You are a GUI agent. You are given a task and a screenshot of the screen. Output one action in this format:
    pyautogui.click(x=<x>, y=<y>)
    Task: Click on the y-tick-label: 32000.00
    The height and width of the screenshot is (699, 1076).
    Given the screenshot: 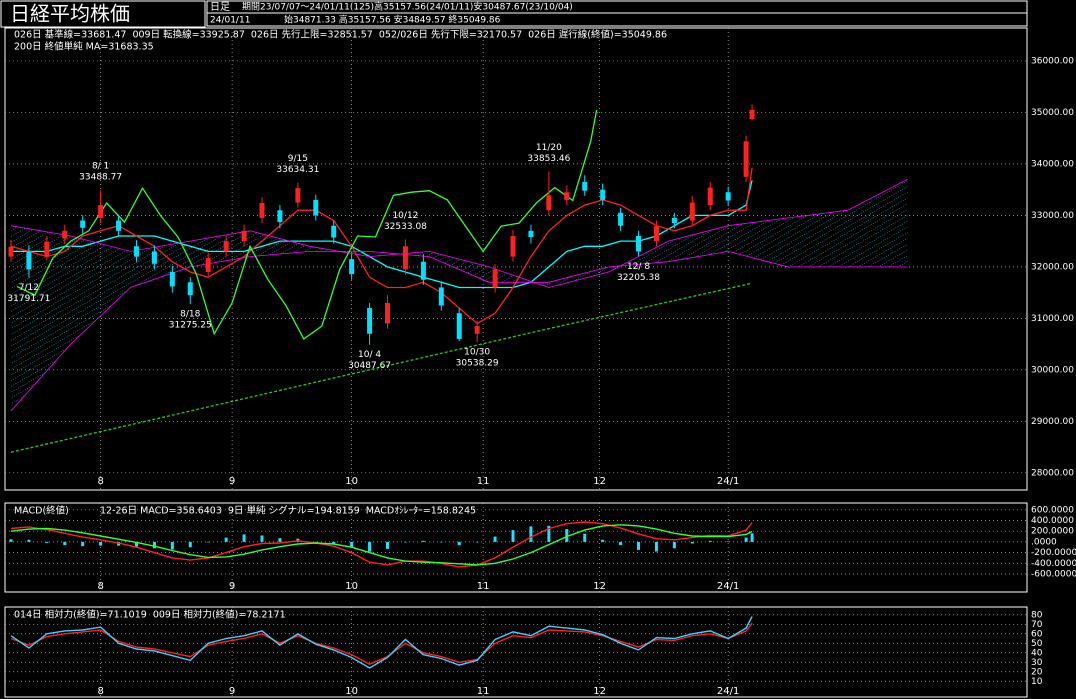 What is the action you would take?
    pyautogui.click(x=1052, y=267)
    